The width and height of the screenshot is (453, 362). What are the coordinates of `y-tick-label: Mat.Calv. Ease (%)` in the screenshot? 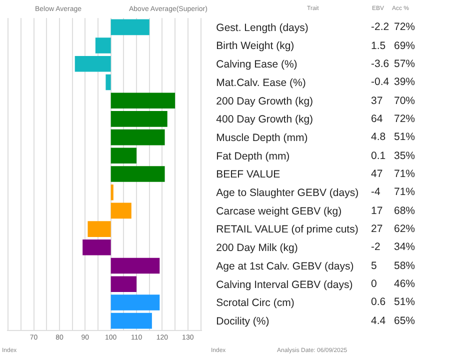 It's located at (261, 82).